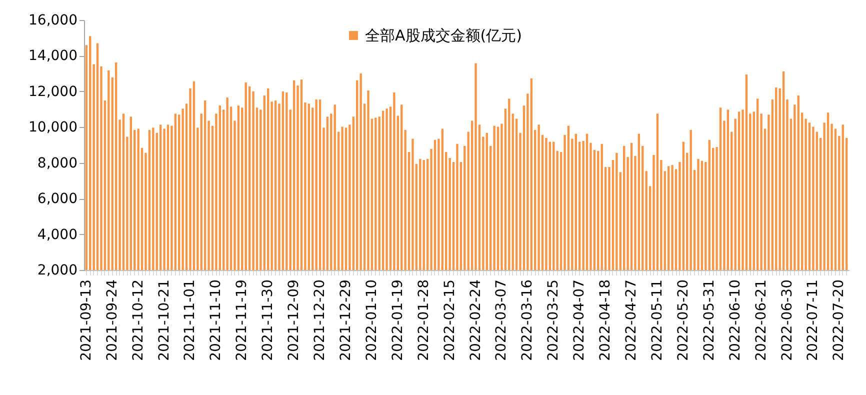  Describe the element at coordinates (398, 320) in the screenshot. I see `x-tick-label: 2022-01-19` at that location.